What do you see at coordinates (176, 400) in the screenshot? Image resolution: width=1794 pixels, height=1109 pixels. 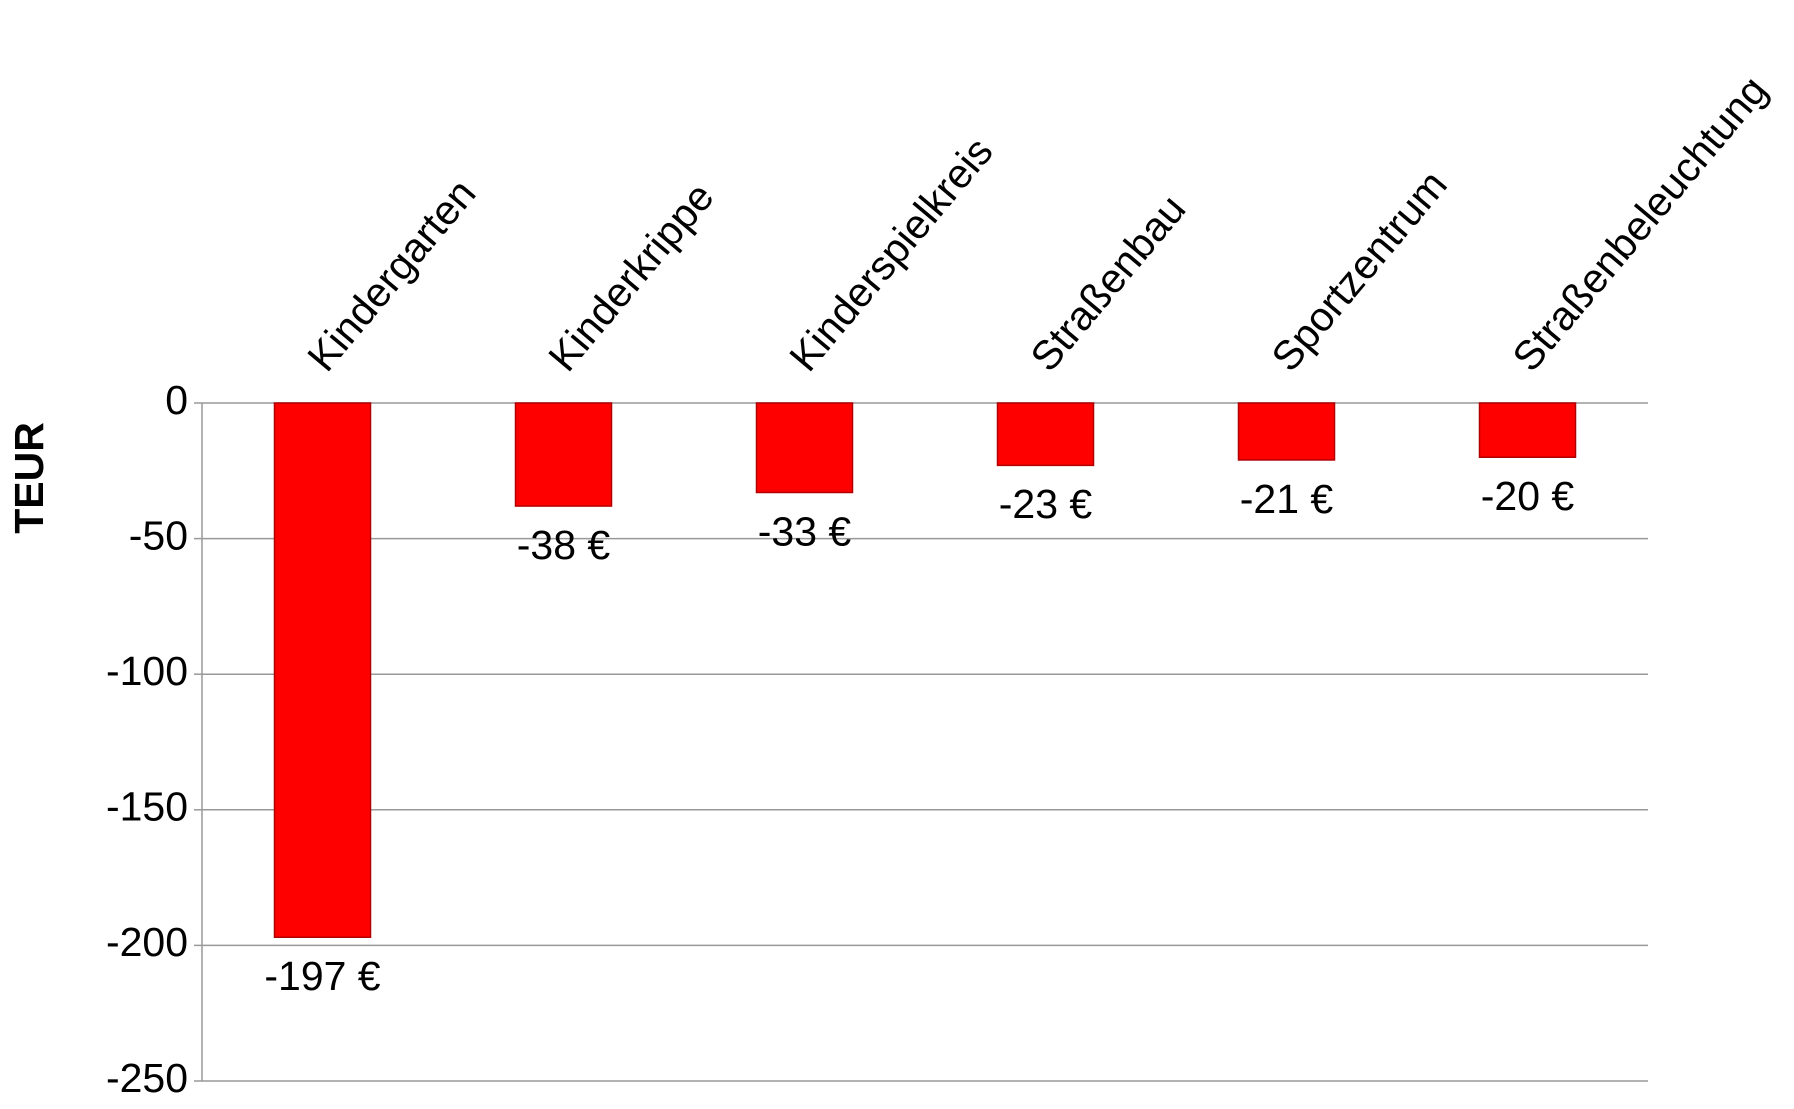 I see `y-tick-label: 0` at bounding box center [176, 400].